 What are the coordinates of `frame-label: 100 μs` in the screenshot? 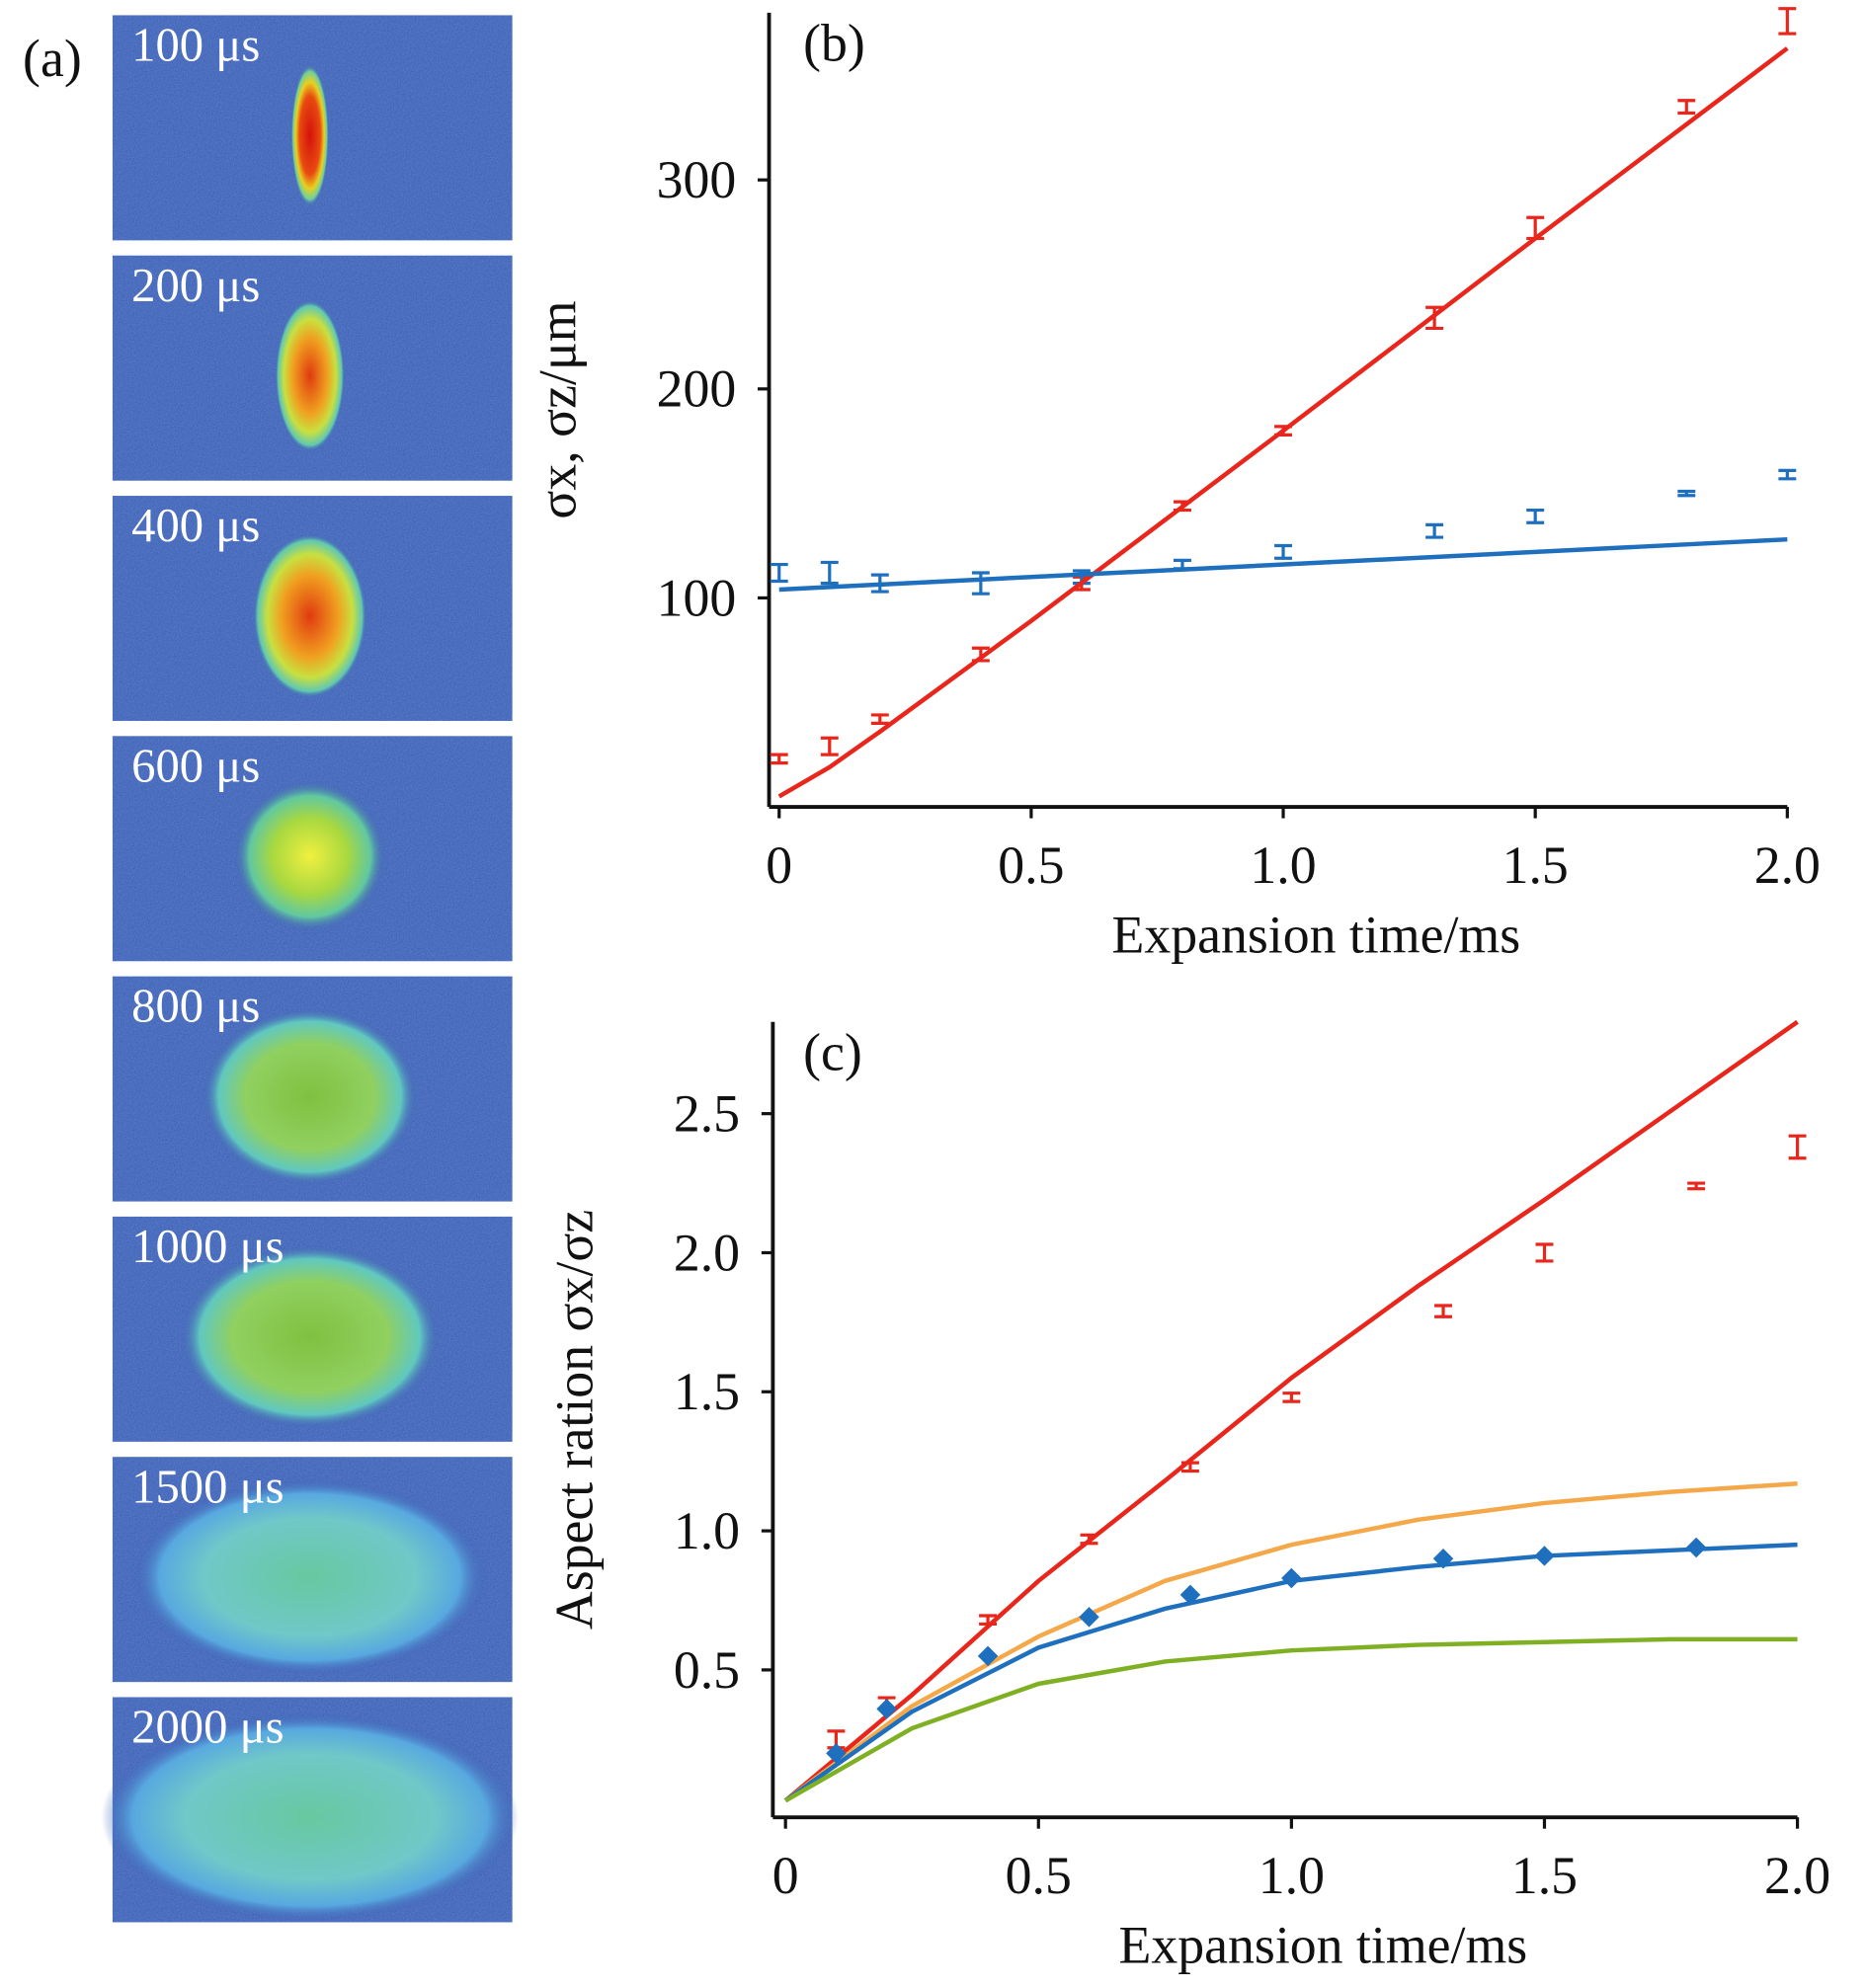 It's located at (195, 45).